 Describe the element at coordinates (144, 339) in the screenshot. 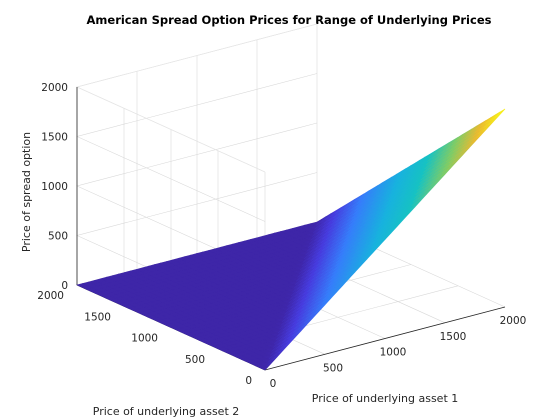

I see `y-tick-label: 1000` at that location.